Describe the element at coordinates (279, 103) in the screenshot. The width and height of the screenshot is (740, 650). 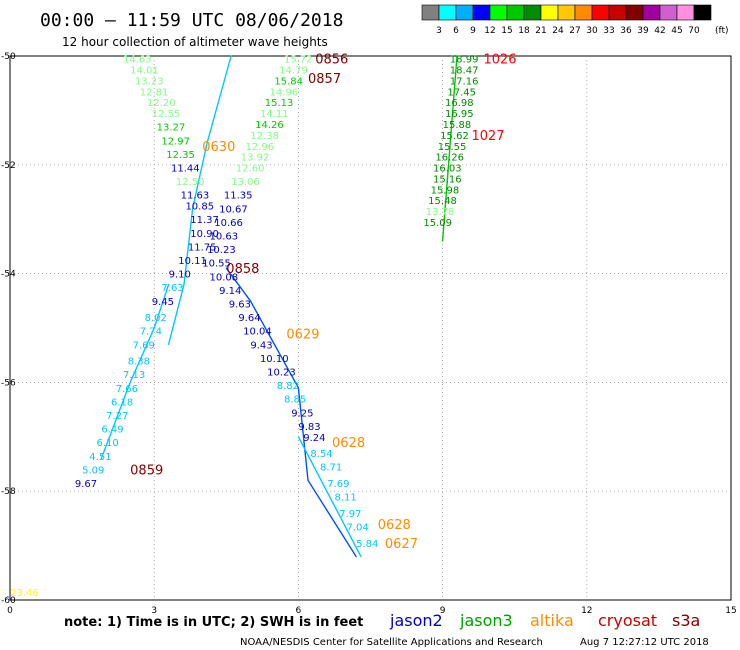
I see `wave-height-value: 15.13` at that location.